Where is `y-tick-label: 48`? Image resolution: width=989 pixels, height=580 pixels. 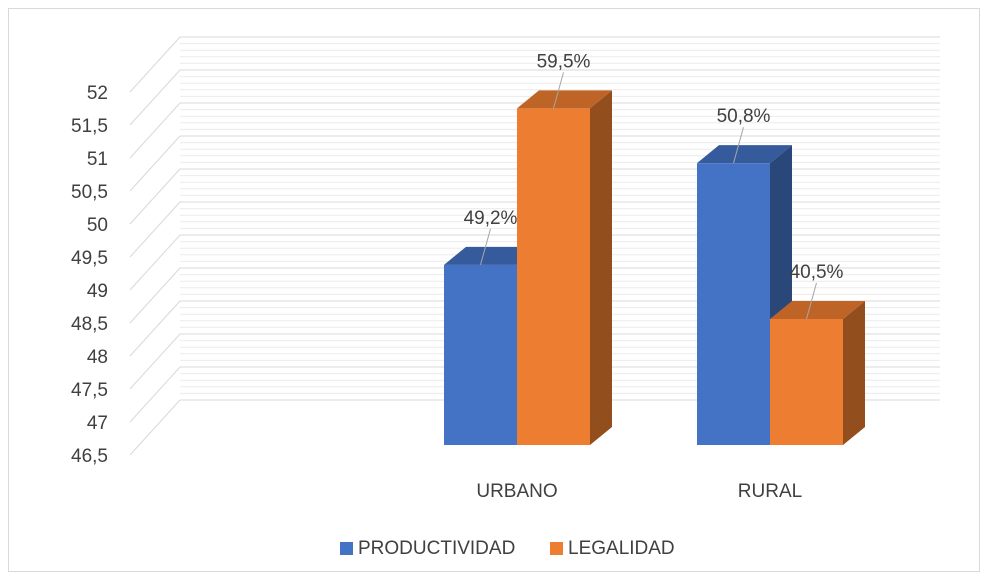 y-tick-label: 48 is located at coordinates (97, 357).